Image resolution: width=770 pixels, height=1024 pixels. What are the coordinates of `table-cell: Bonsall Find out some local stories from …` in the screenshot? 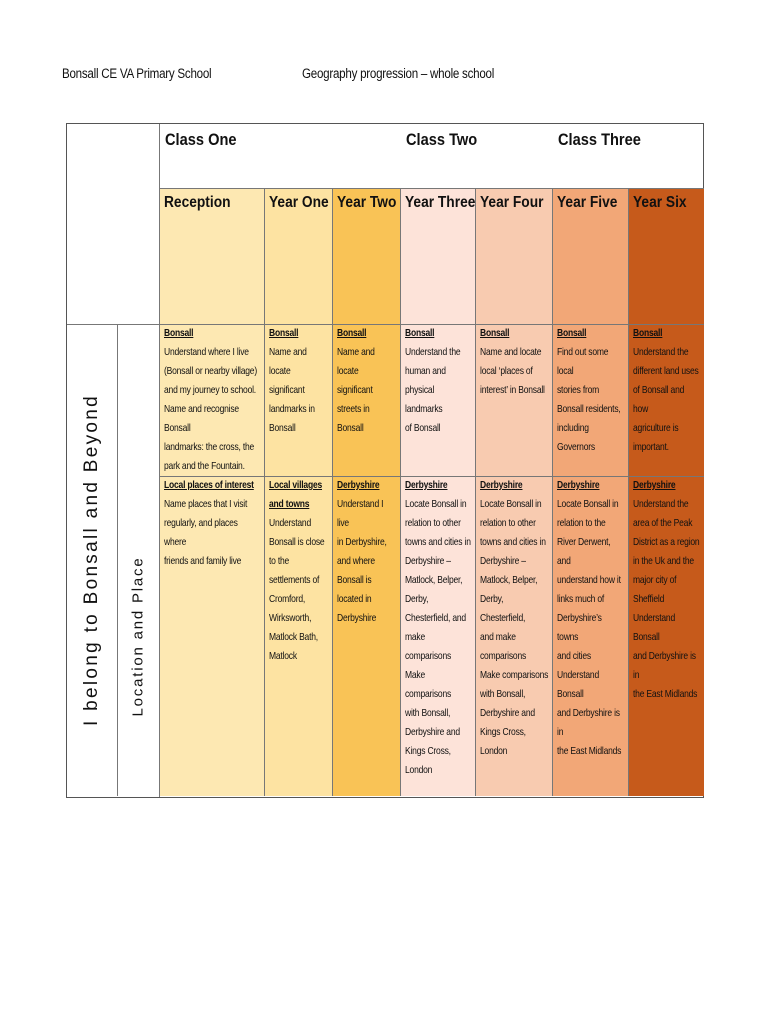 It's located at (591, 390).